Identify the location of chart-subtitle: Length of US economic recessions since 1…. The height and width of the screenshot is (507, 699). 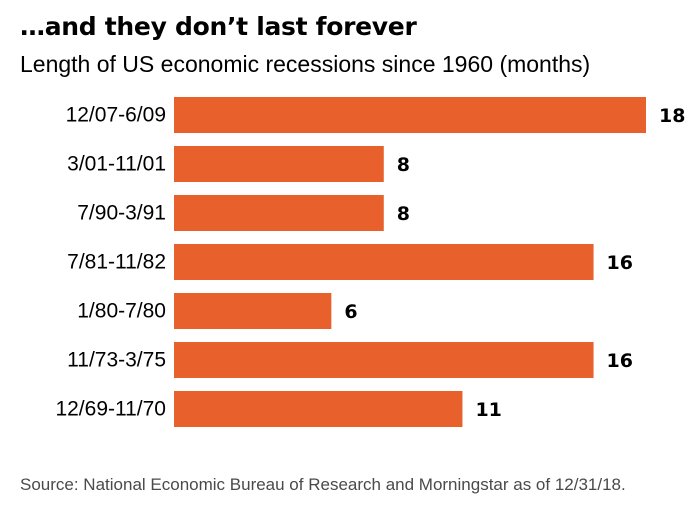
(305, 64).